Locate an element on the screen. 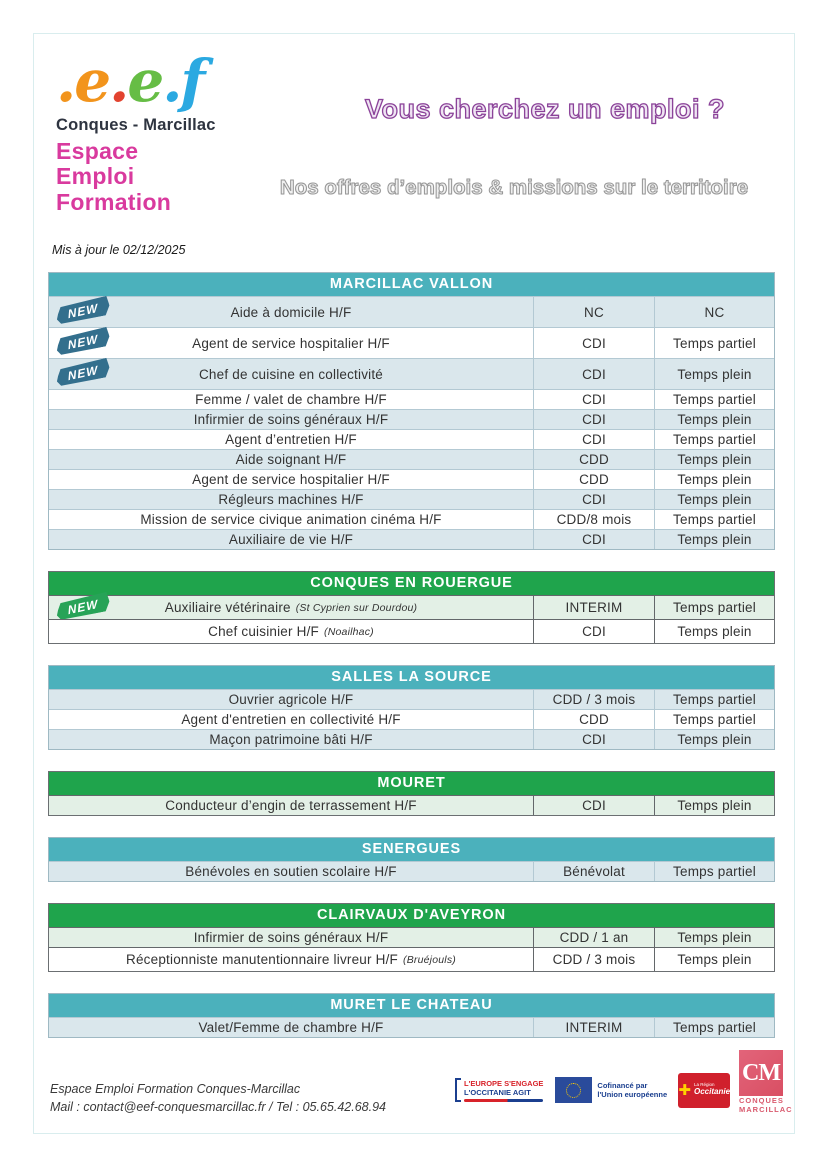 This screenshot has height=1169, width=827. contract-type: CDD / 1 an is located at coordinates (593, 937).